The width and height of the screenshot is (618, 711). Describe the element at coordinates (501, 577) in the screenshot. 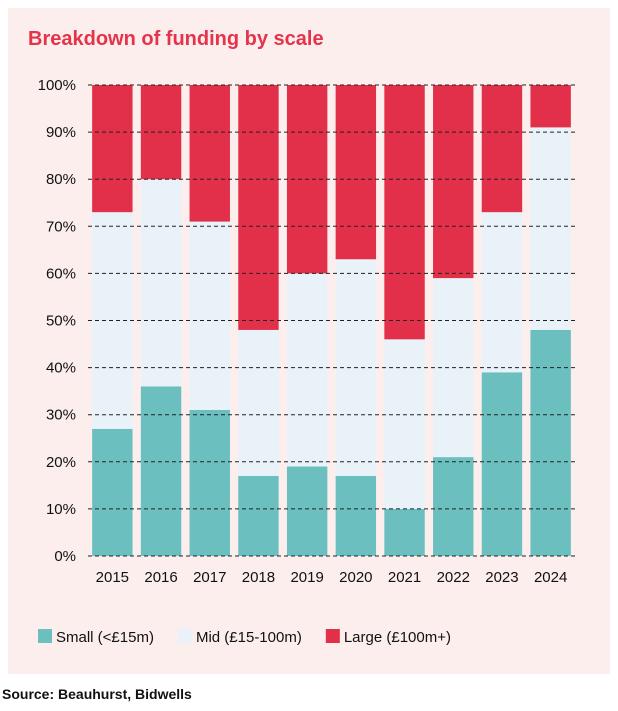

I see `x-tick-label: 2023` at that location.